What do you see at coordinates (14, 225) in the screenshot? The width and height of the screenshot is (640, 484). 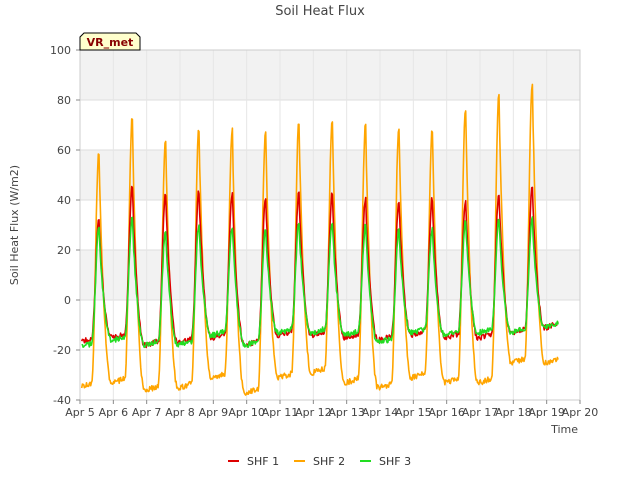 I see `y-axis-label: Soil Heat Flux (W/m2)` at bounding box center [14, 225].